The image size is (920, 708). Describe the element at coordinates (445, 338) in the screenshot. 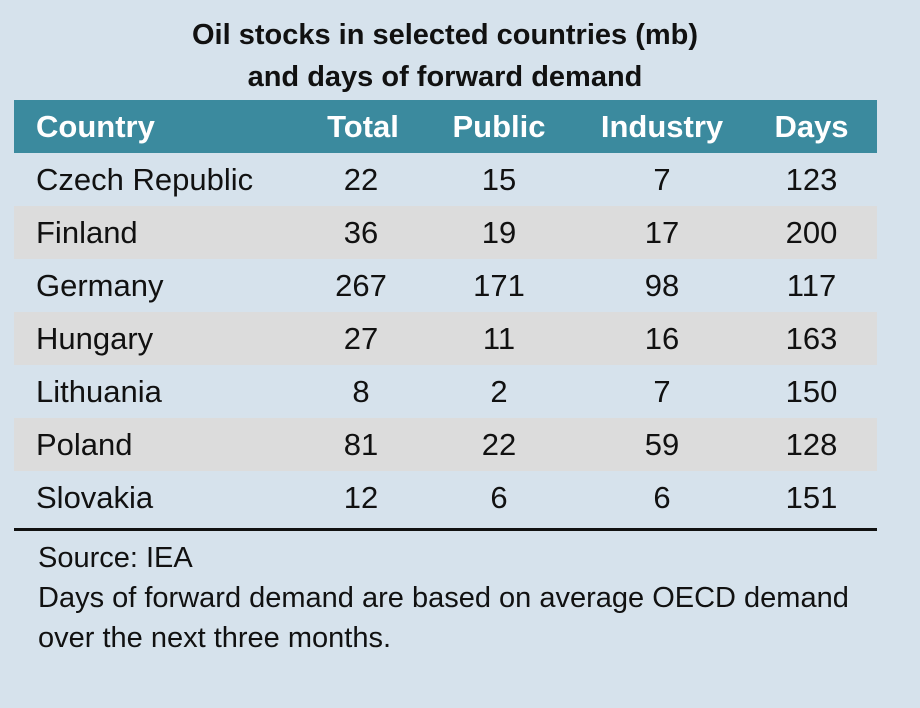

I see `table-row: Hungary 27 11 16 163` at that location.